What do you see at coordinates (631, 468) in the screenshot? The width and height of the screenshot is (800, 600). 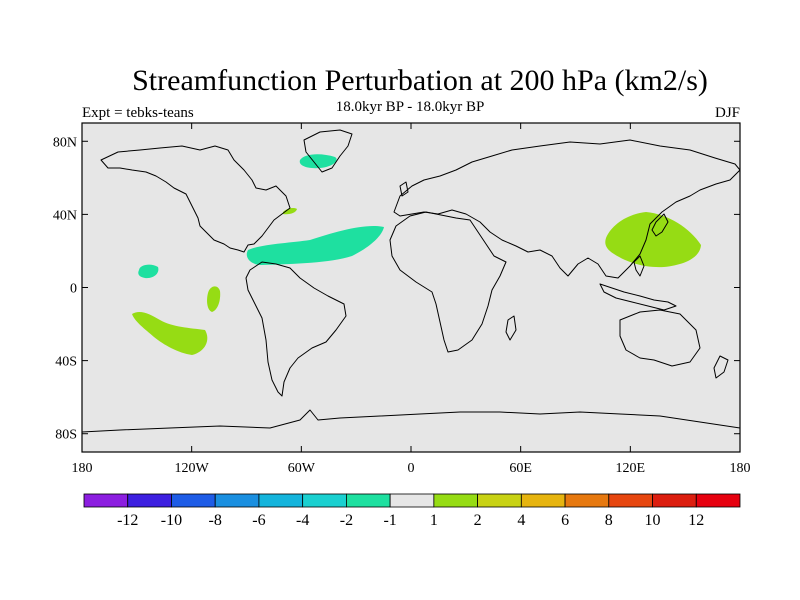 I see `x-tick-label: 120E` at bounding box center [631, 468].